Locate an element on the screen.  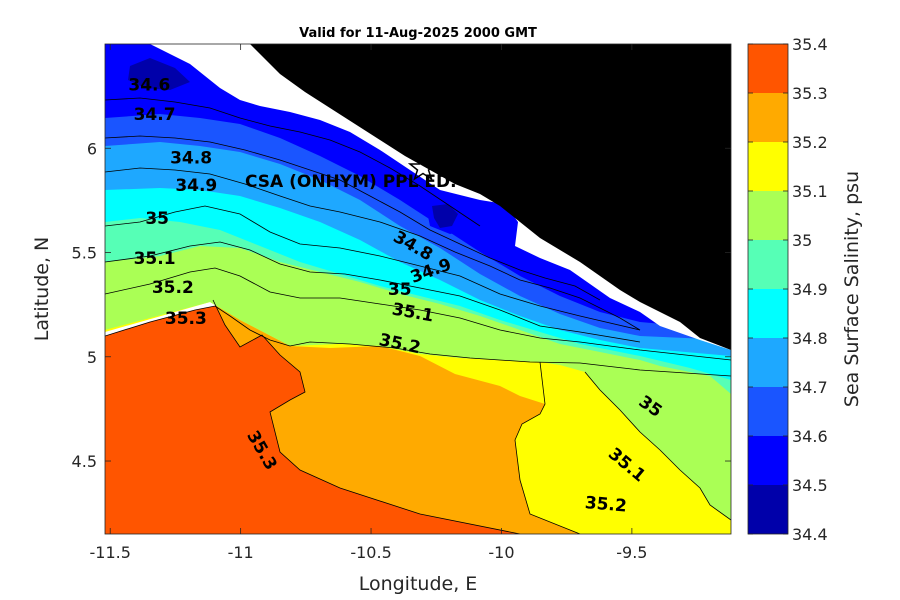
colorbar-tick-label: 34.4 is located at coordinates (810, 534).